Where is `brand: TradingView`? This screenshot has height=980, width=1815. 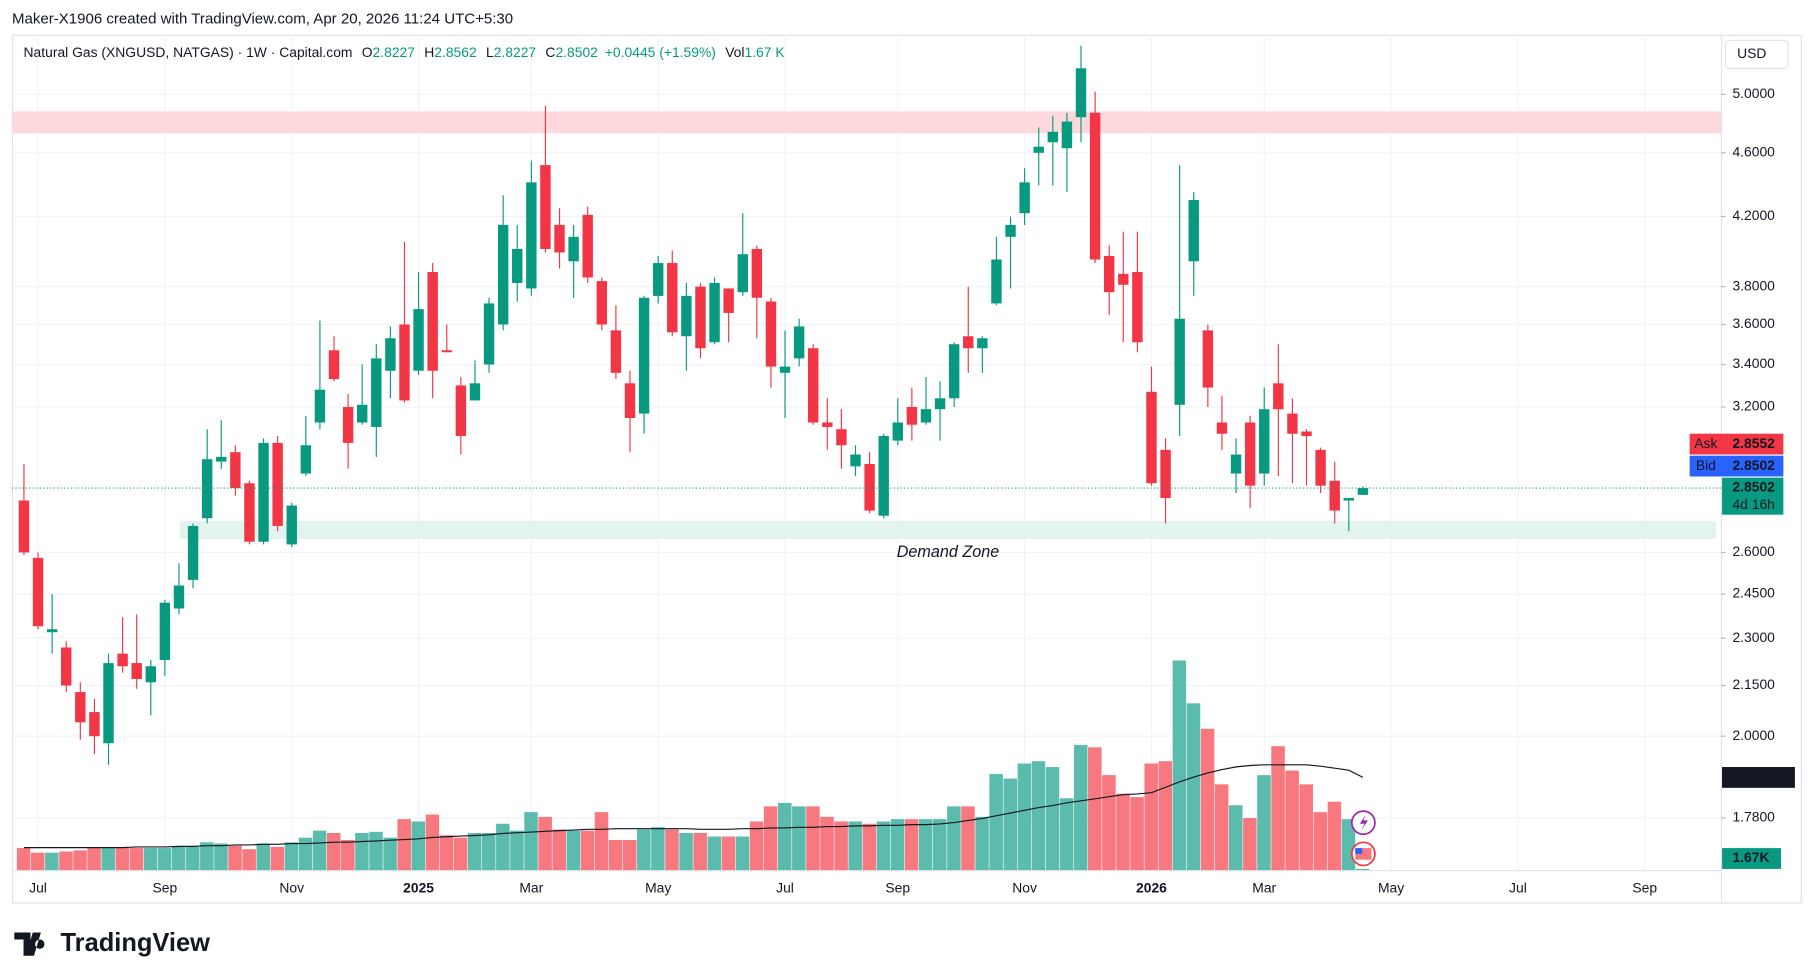
brand: TradingView is located at coordinates (136, 943).